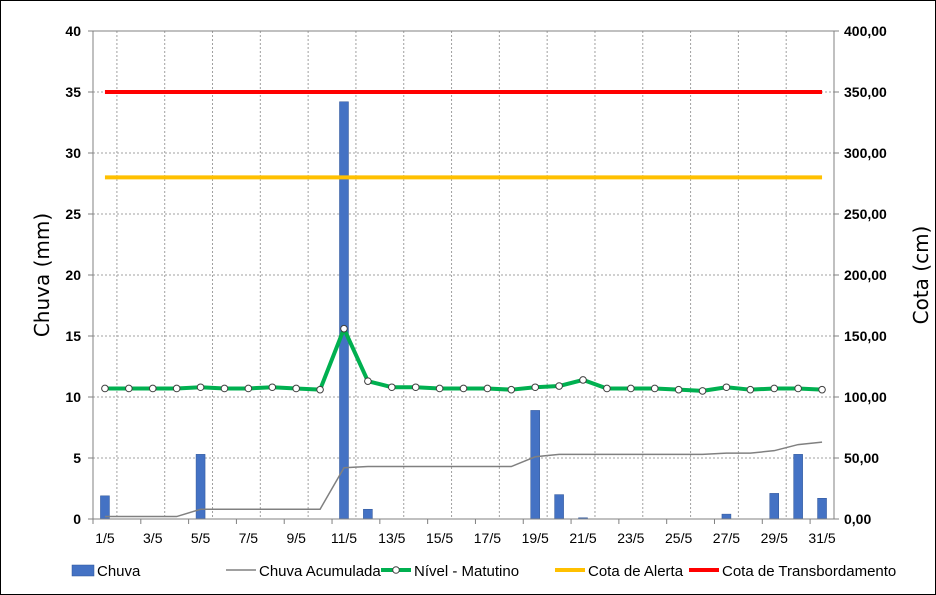  Describe the element at coordinates (396, 570) in the screenshot. I see `legend-marker-nivel-matutino` at that location.